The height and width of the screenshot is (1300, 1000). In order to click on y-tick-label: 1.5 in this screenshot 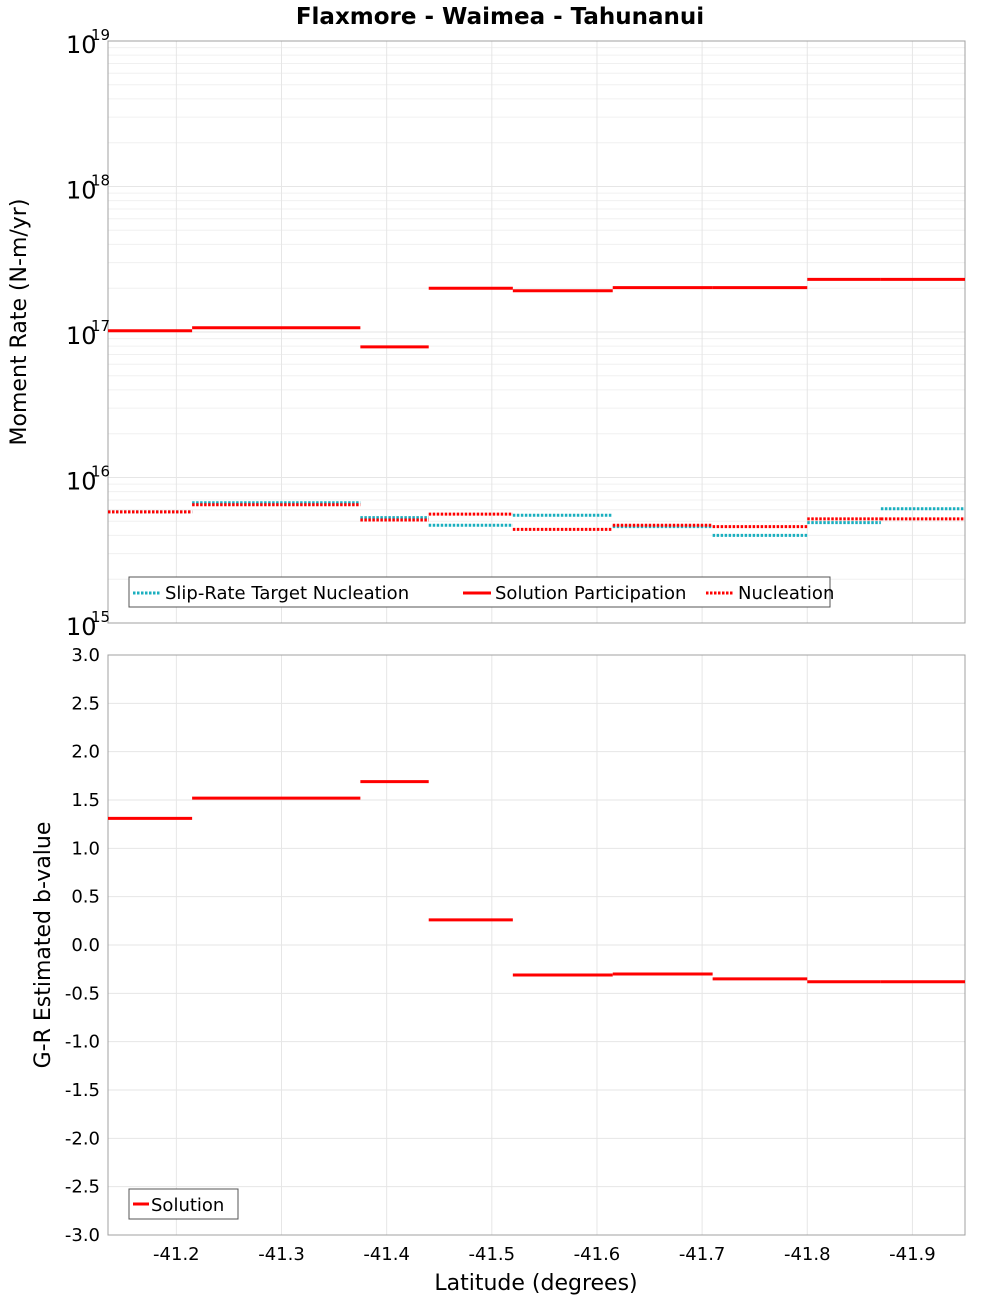, I will do `click(85, 800)`.